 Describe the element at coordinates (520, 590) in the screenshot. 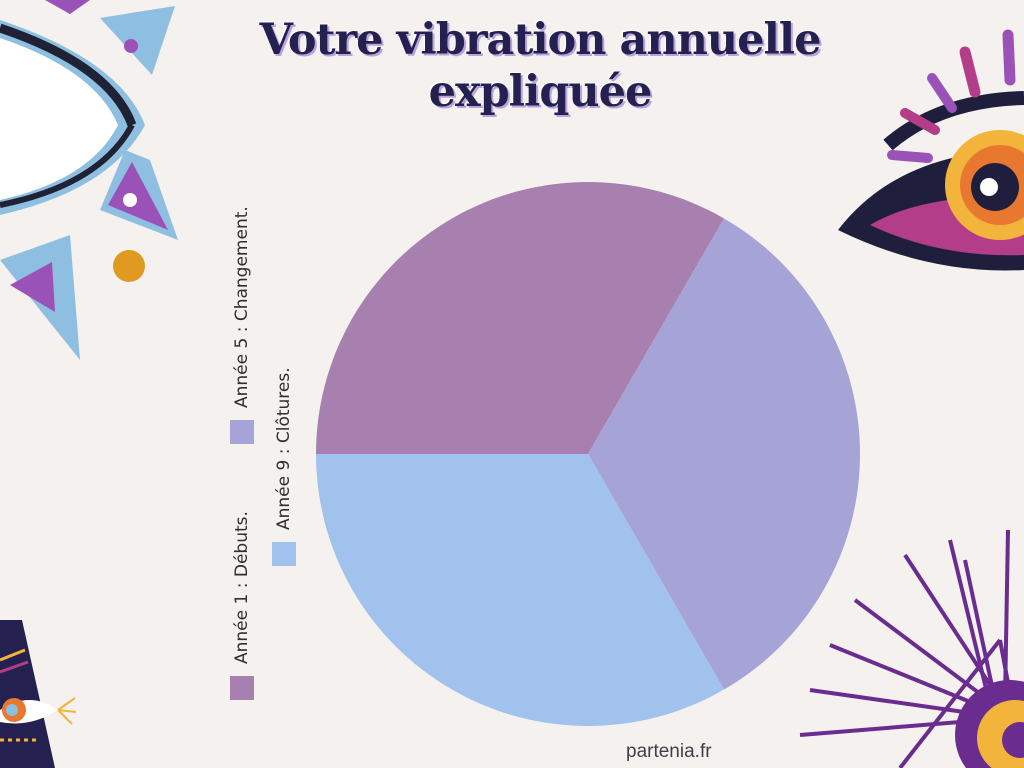

I see `pie-slice-clotures` at that location.